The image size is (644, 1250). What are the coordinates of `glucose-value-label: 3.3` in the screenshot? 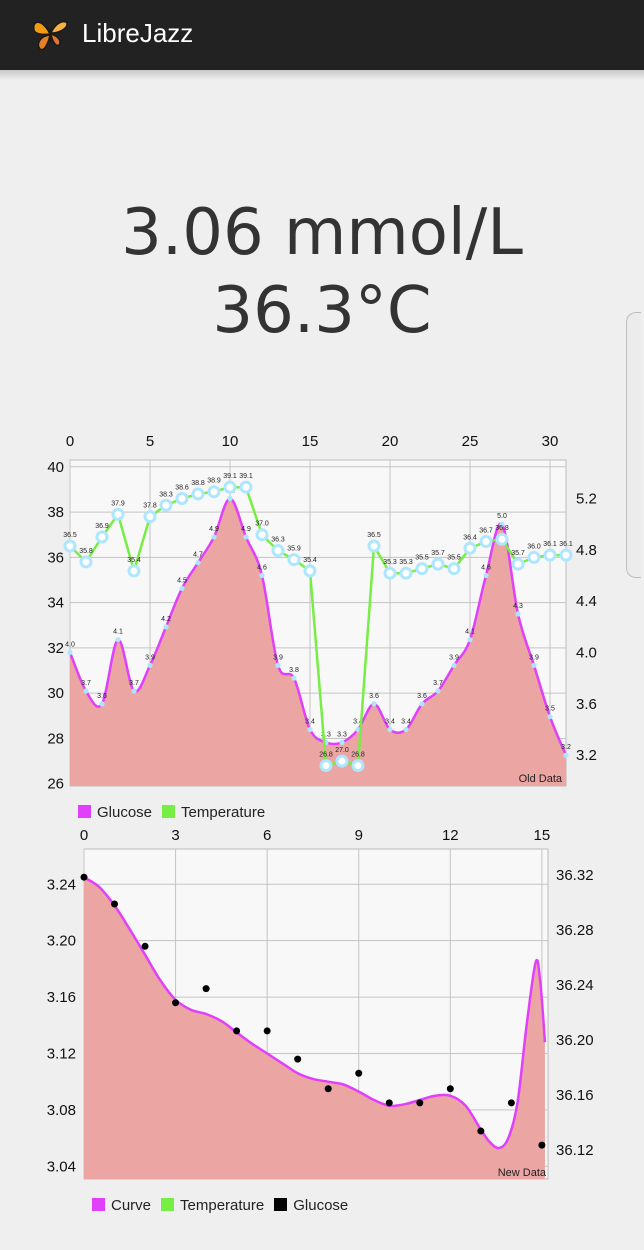 It's located at (342, 734).